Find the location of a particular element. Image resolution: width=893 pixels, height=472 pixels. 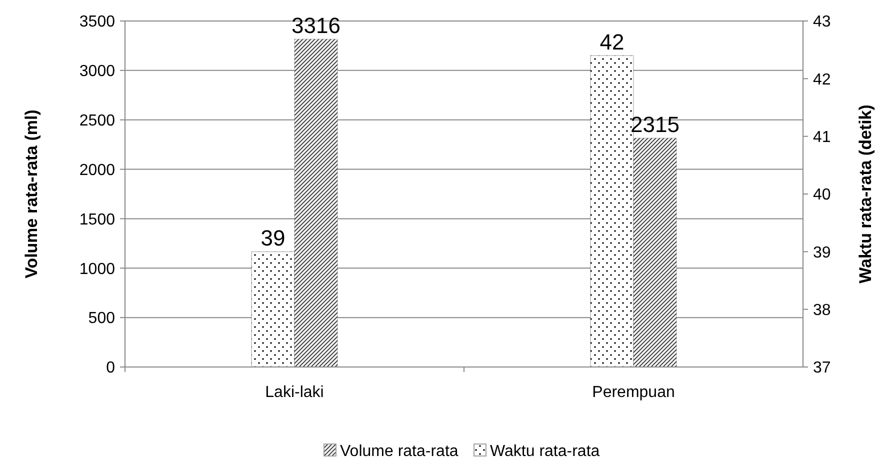

y-tick-label: 2000 is located at coordinates (97, 170).